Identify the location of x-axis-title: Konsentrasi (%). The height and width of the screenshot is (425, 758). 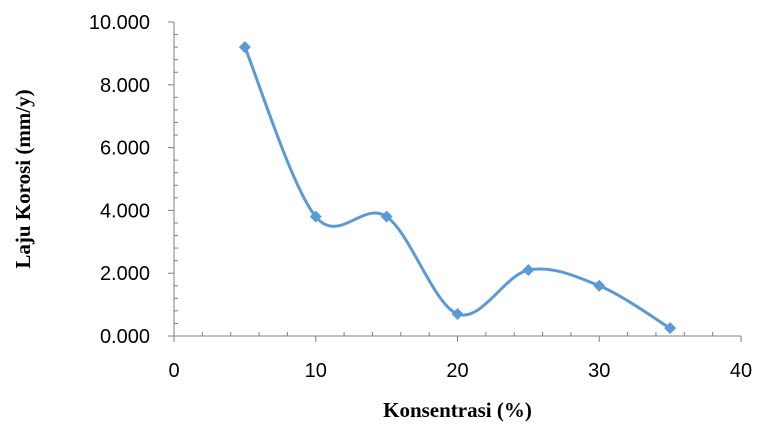
(457, 410).